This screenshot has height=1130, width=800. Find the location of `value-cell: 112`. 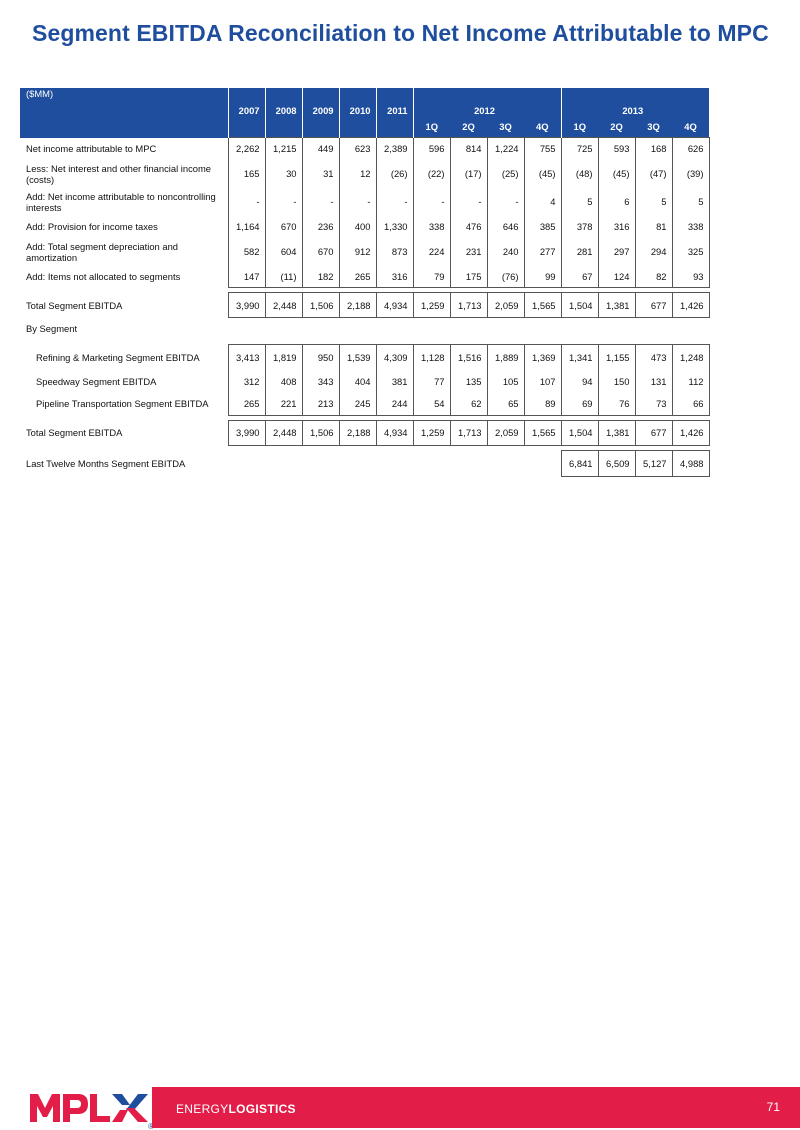

value-cell: 112 is located at coordinates (690, 381).